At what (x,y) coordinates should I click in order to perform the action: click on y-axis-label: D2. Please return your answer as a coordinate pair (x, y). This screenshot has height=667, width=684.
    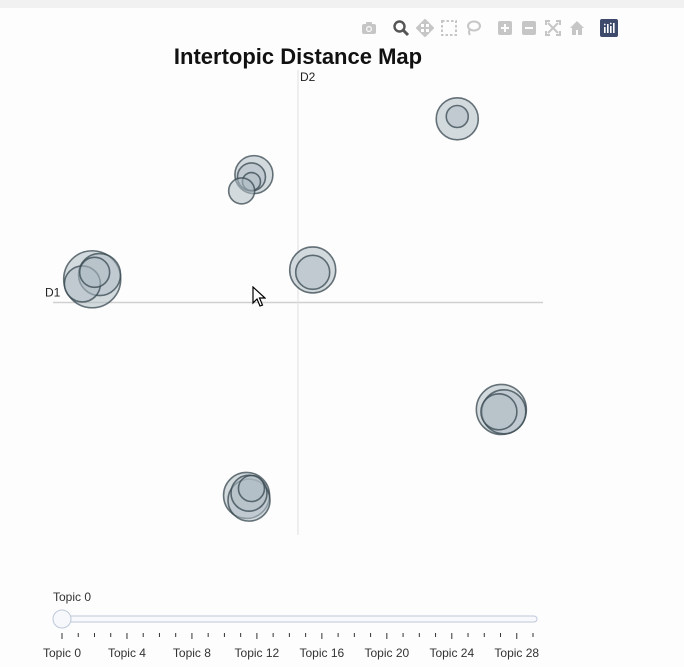
    Looking at the image, I should click on (308, 77).